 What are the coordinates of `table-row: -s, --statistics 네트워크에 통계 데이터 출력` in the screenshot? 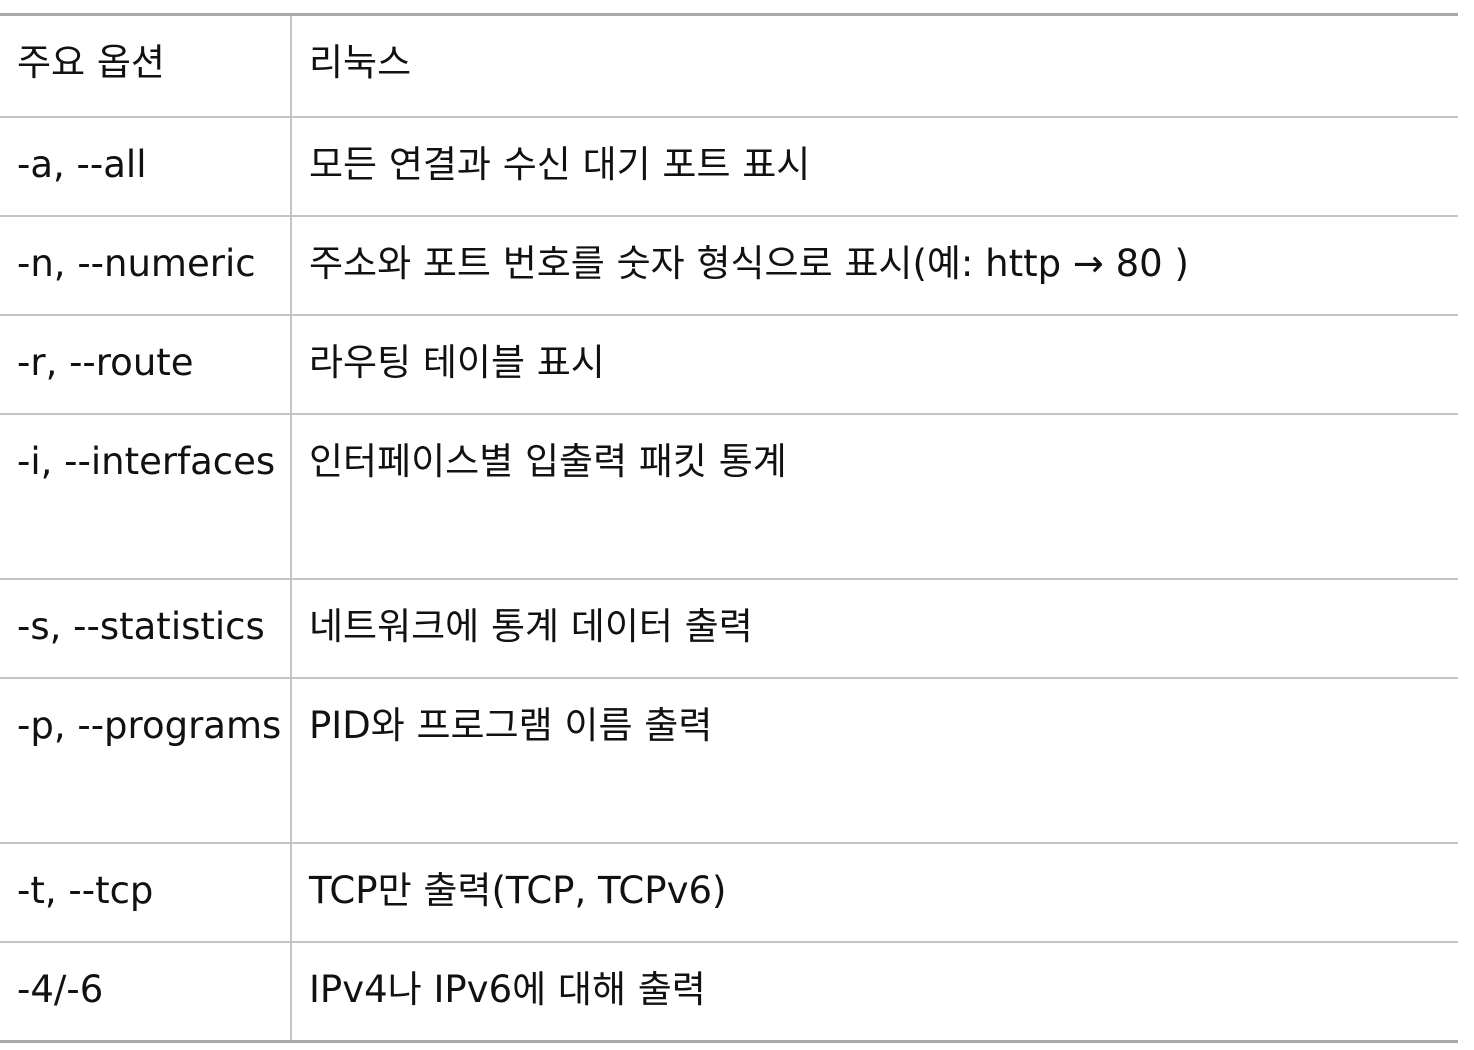 It's located at (729, 628).